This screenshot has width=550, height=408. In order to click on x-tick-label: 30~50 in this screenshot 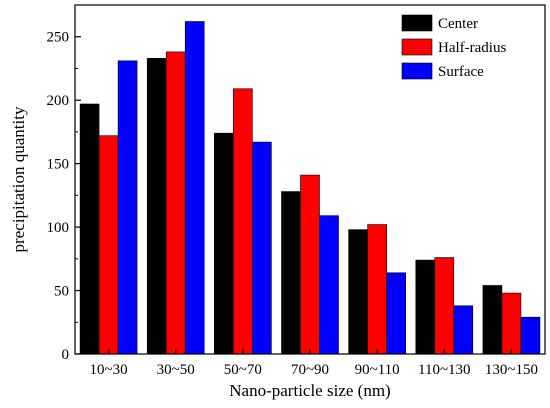, I will do `click(176, 370)`.